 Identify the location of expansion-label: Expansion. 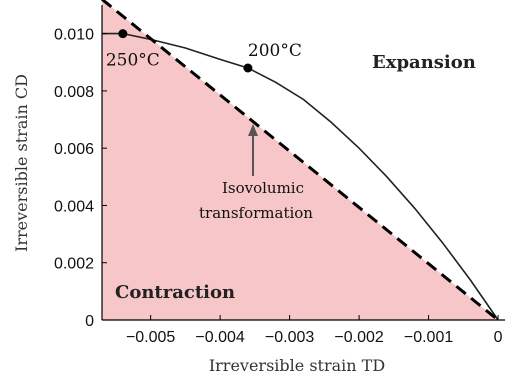
(424, 62).